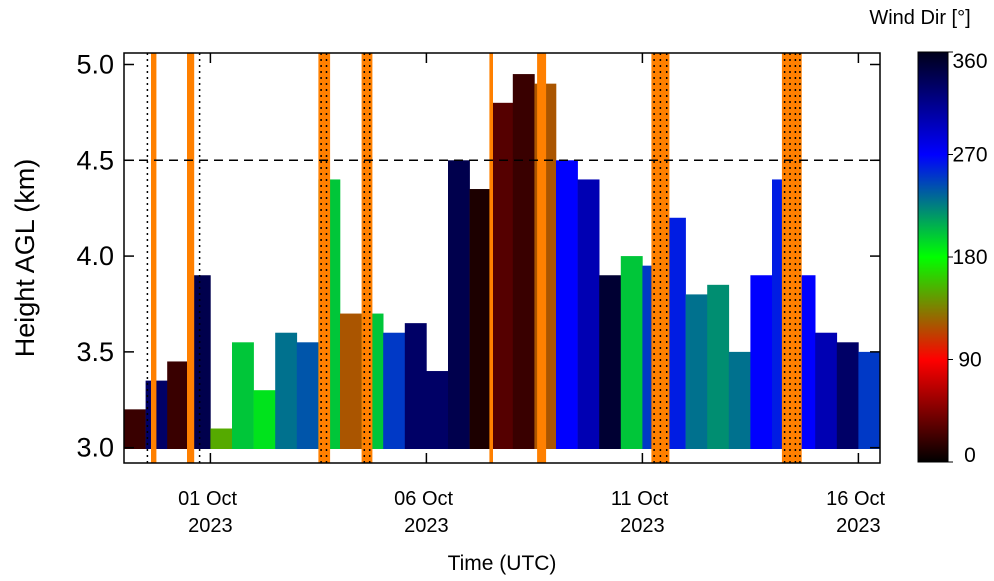  I want to click on colorbar-tick-label: 270, so click(969, 155).